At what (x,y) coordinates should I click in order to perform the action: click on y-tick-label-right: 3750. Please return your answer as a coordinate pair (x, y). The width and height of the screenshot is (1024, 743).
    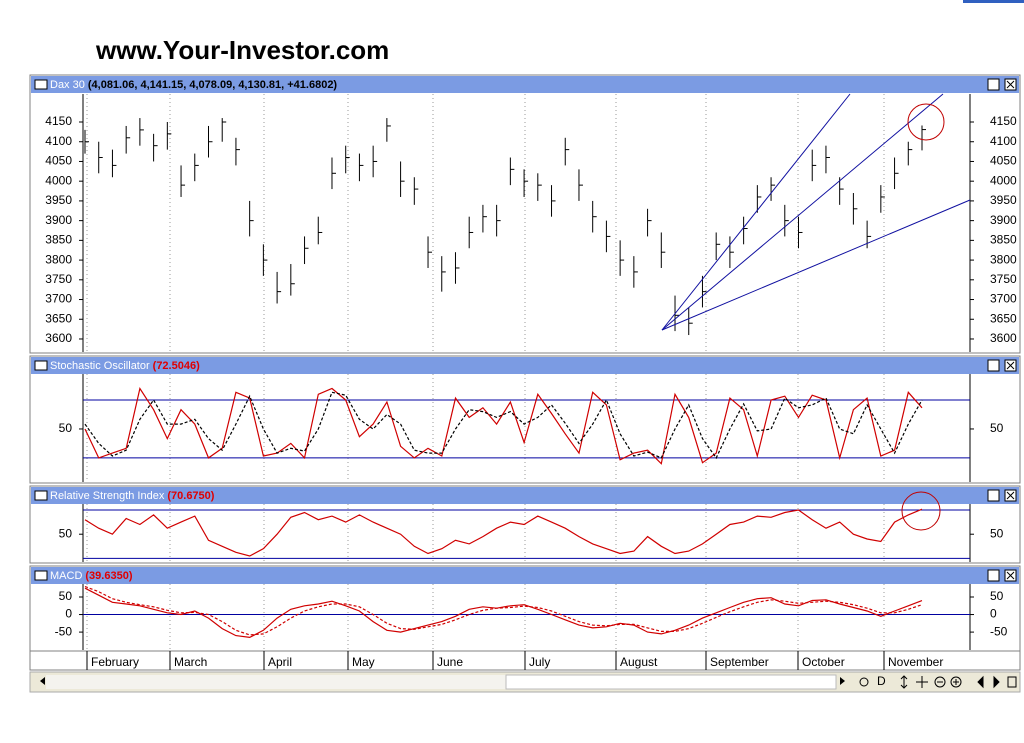
    Looking at the image, I should click on (1003, 279).